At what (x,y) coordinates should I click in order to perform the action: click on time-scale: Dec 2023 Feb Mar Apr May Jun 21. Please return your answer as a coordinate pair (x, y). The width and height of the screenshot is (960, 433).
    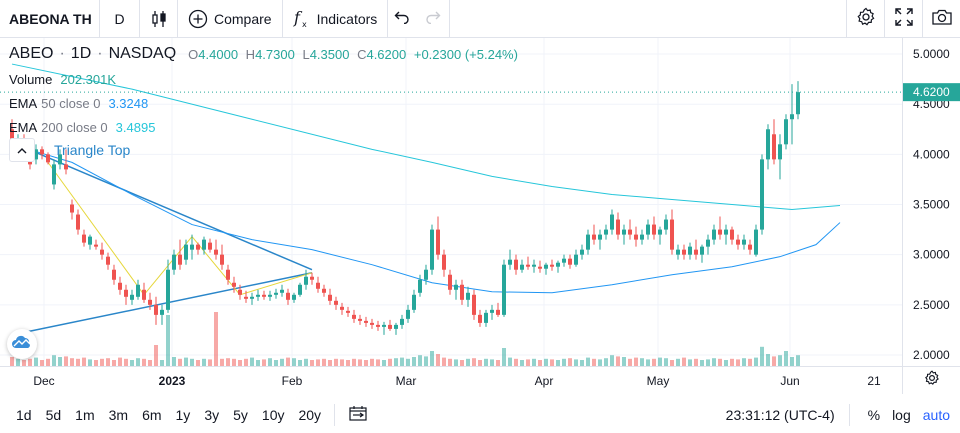
    Looking at the image, I should click on (451, 380).